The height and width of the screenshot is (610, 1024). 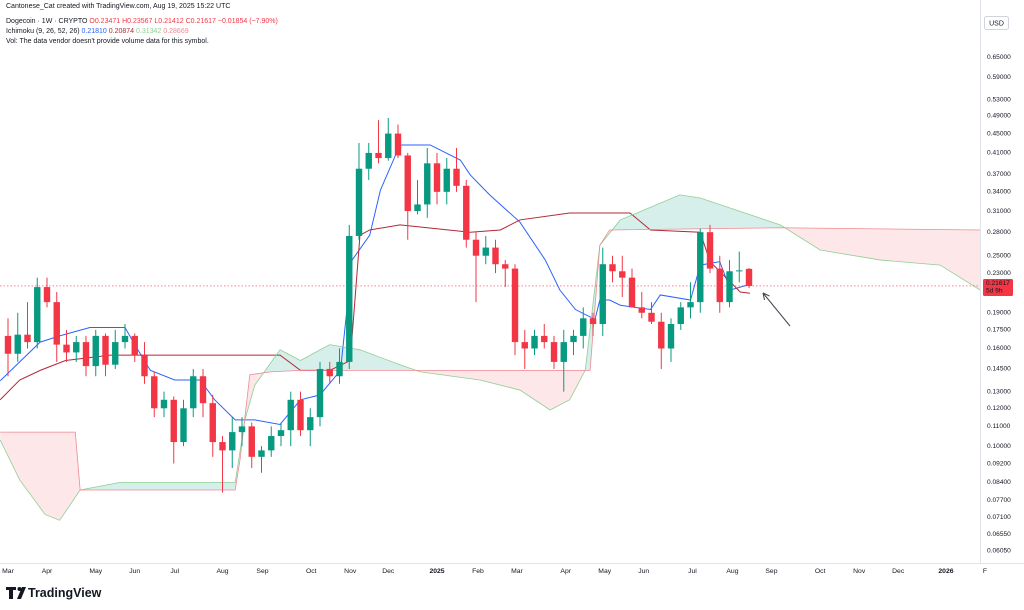 What do you see at coordinates (999, 99) in the screenshot?
I see `y-tick-label: 0.53000` at bounding box center [999, 99].